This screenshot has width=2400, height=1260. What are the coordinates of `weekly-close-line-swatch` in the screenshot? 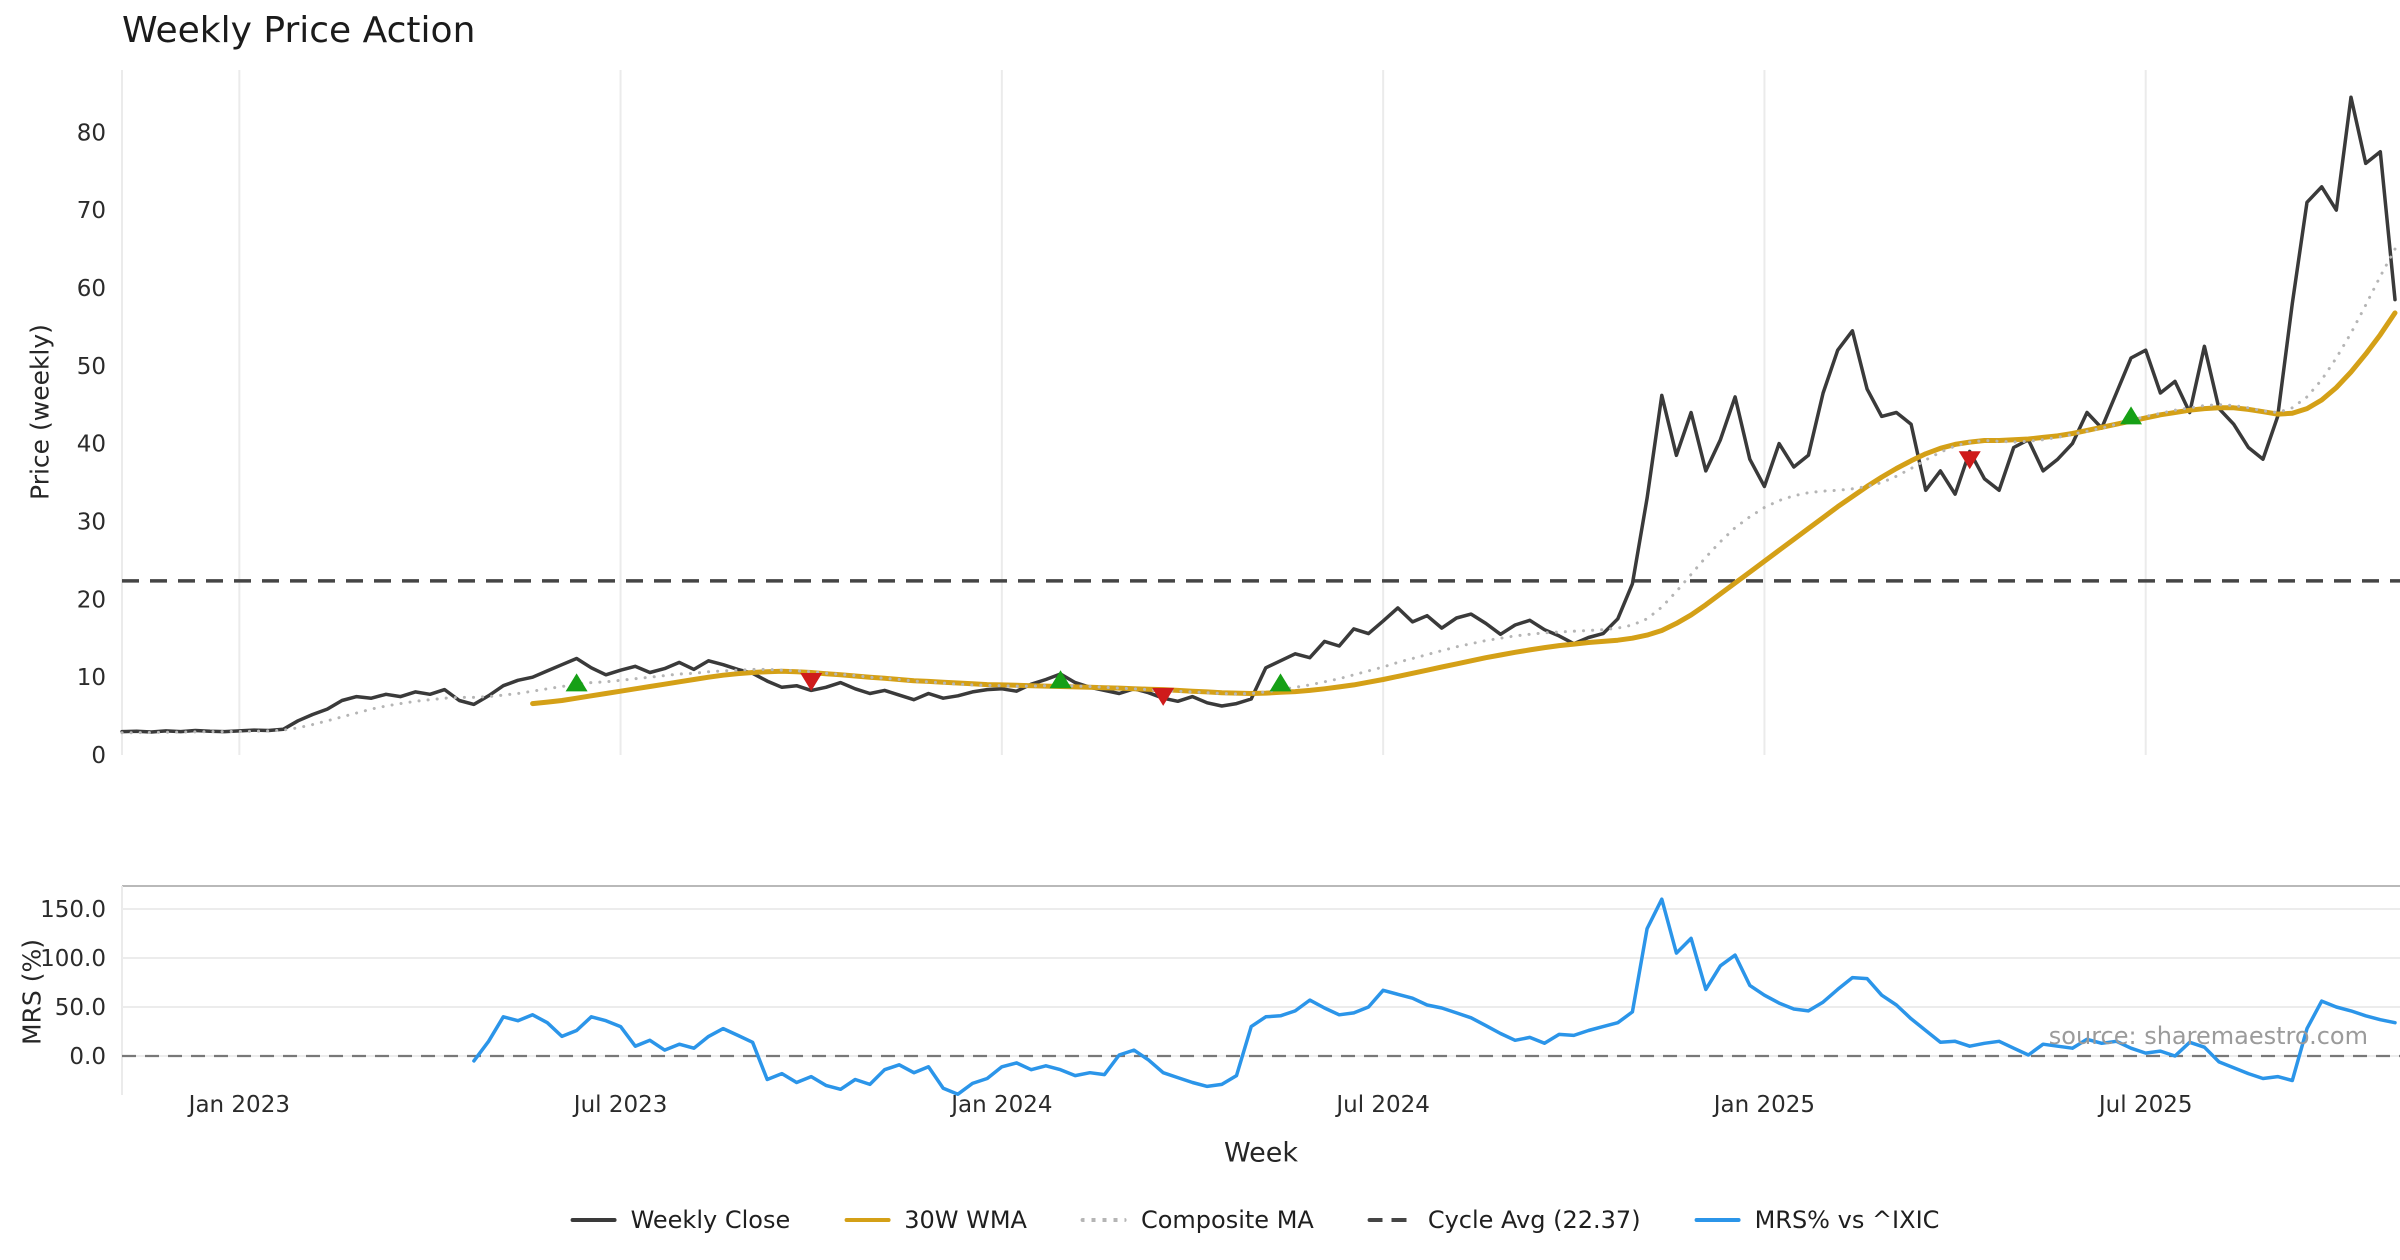 It's located at (593, 1220).